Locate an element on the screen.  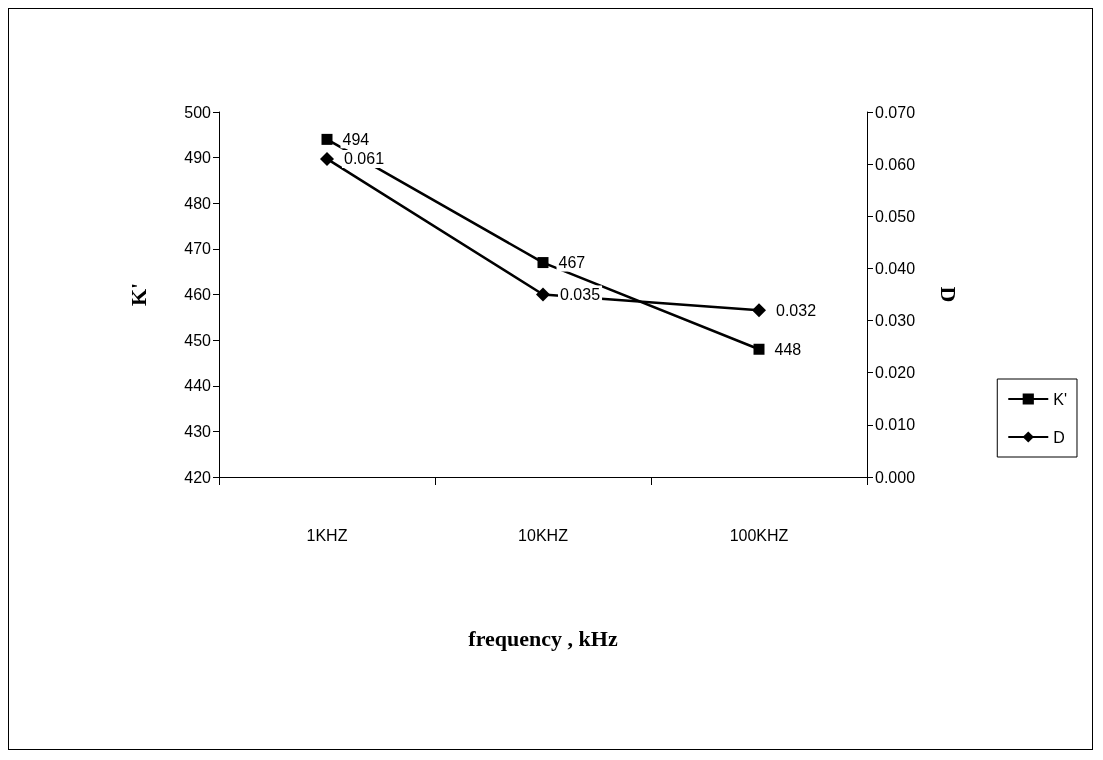
x-tick-label: 1KHZ is located at coordinates (327, 535).